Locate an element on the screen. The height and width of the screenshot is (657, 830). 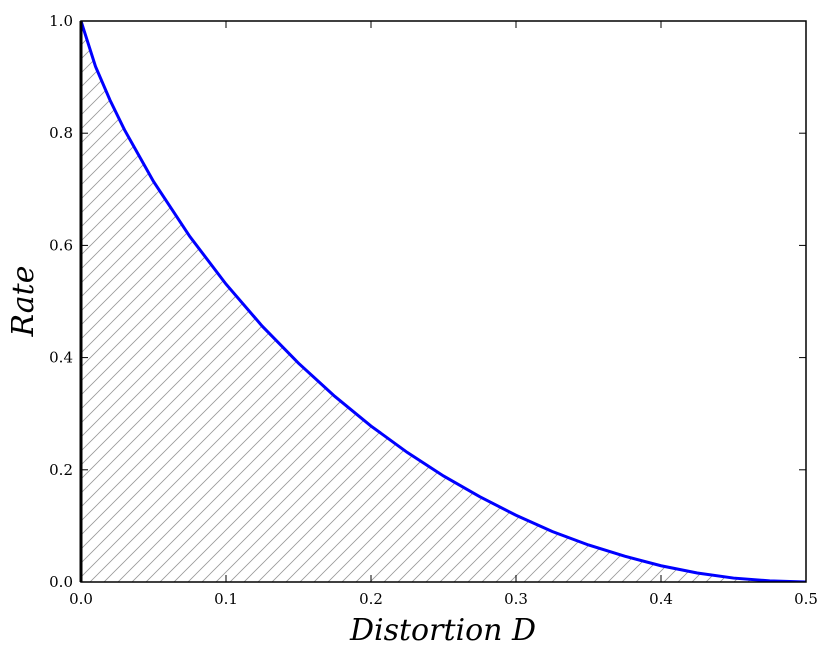
y-tick-label: 0.8 is located at coordinates (61, 133).